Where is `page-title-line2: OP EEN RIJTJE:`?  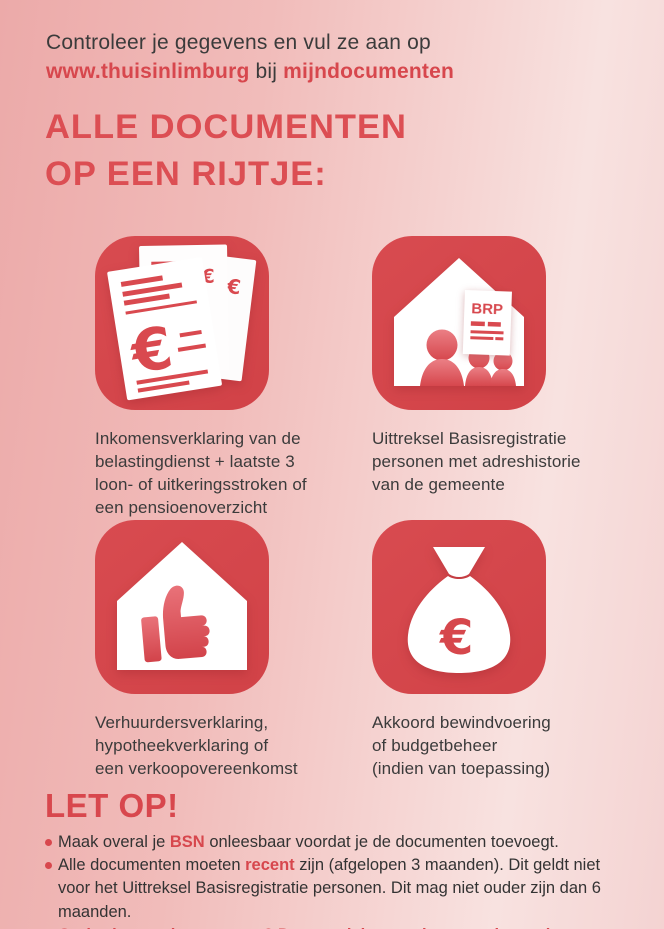 page-title-line2: OP EEN RIJTJE: is located at coordinates (186, 174).